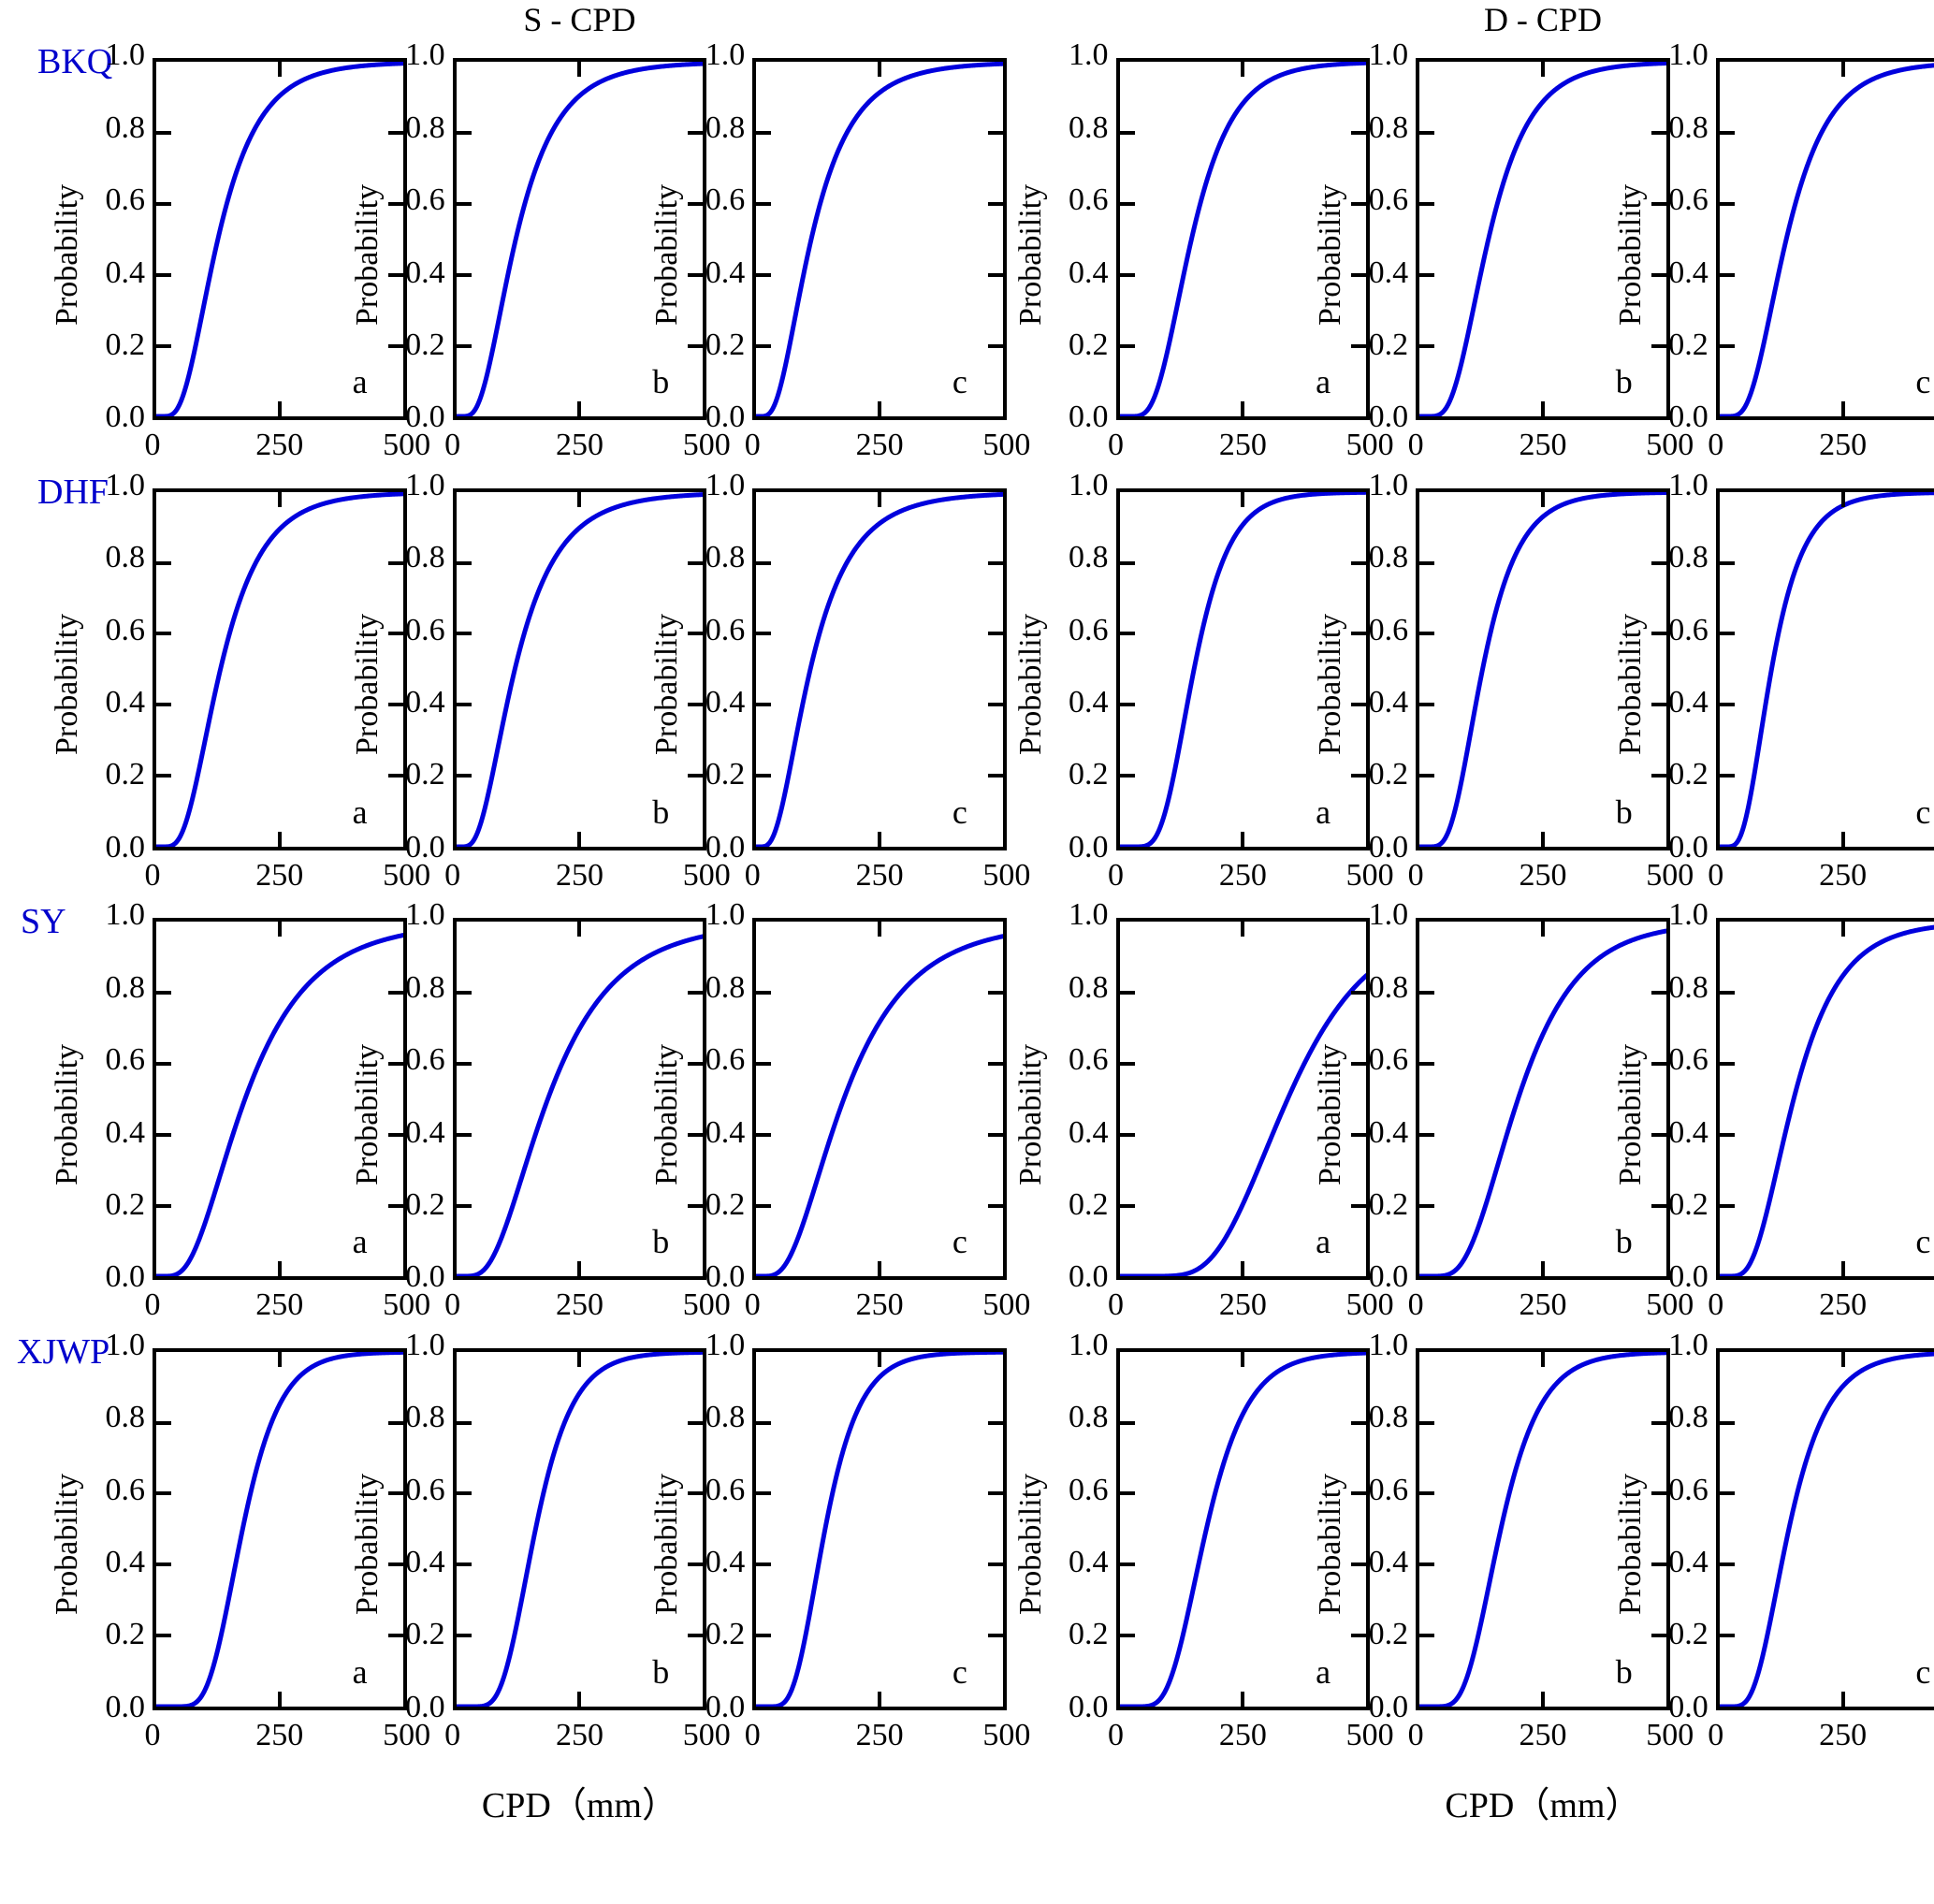 This screenshot has width=1934, height=1904. What do you see at coordinates (880, 1105) in the screenshot?
I see `cdf-curve-sy-s-c` at bounding box center [880, 1105].